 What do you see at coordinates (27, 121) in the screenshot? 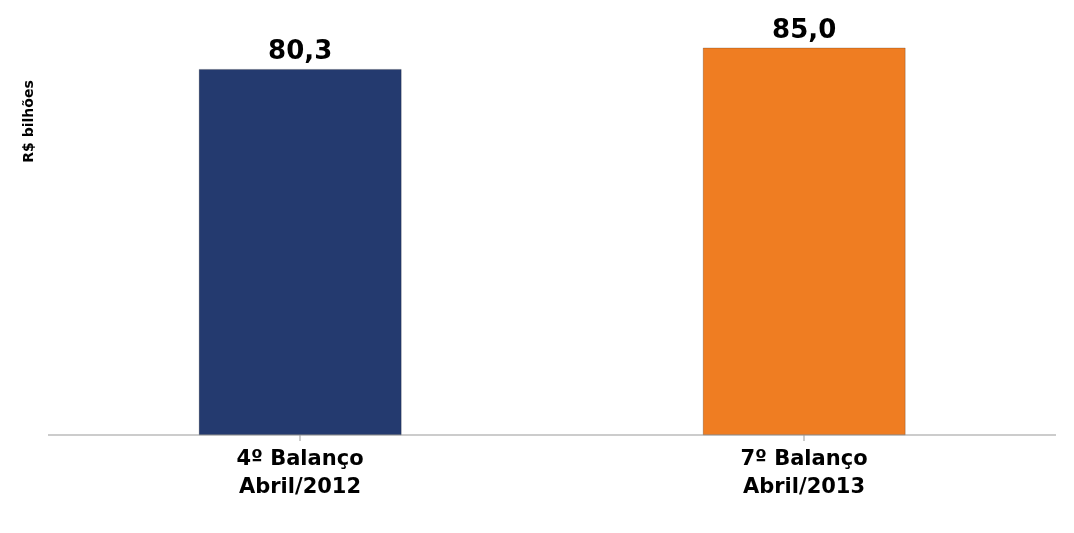
I see `y-axis-title: R$ bilhões` at bounding box center [27, 121].